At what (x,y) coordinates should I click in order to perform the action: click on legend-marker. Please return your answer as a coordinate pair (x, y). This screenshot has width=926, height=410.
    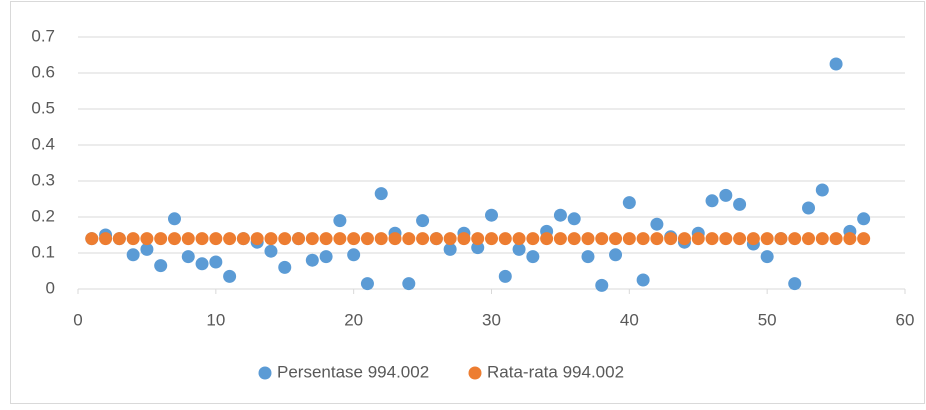
    Looking at the image, I should click on (265, 373).